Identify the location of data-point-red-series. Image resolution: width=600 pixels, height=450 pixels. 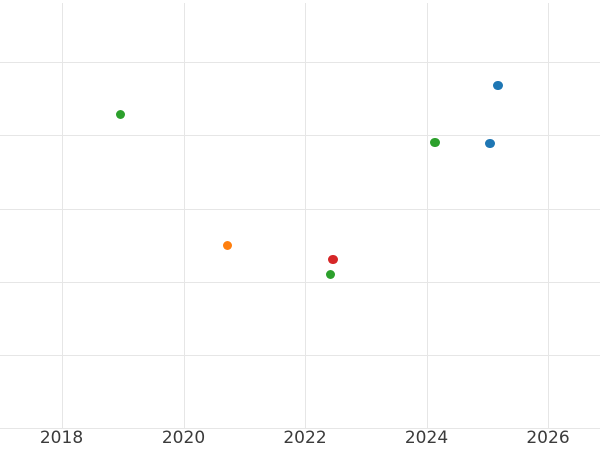
(333, 259).